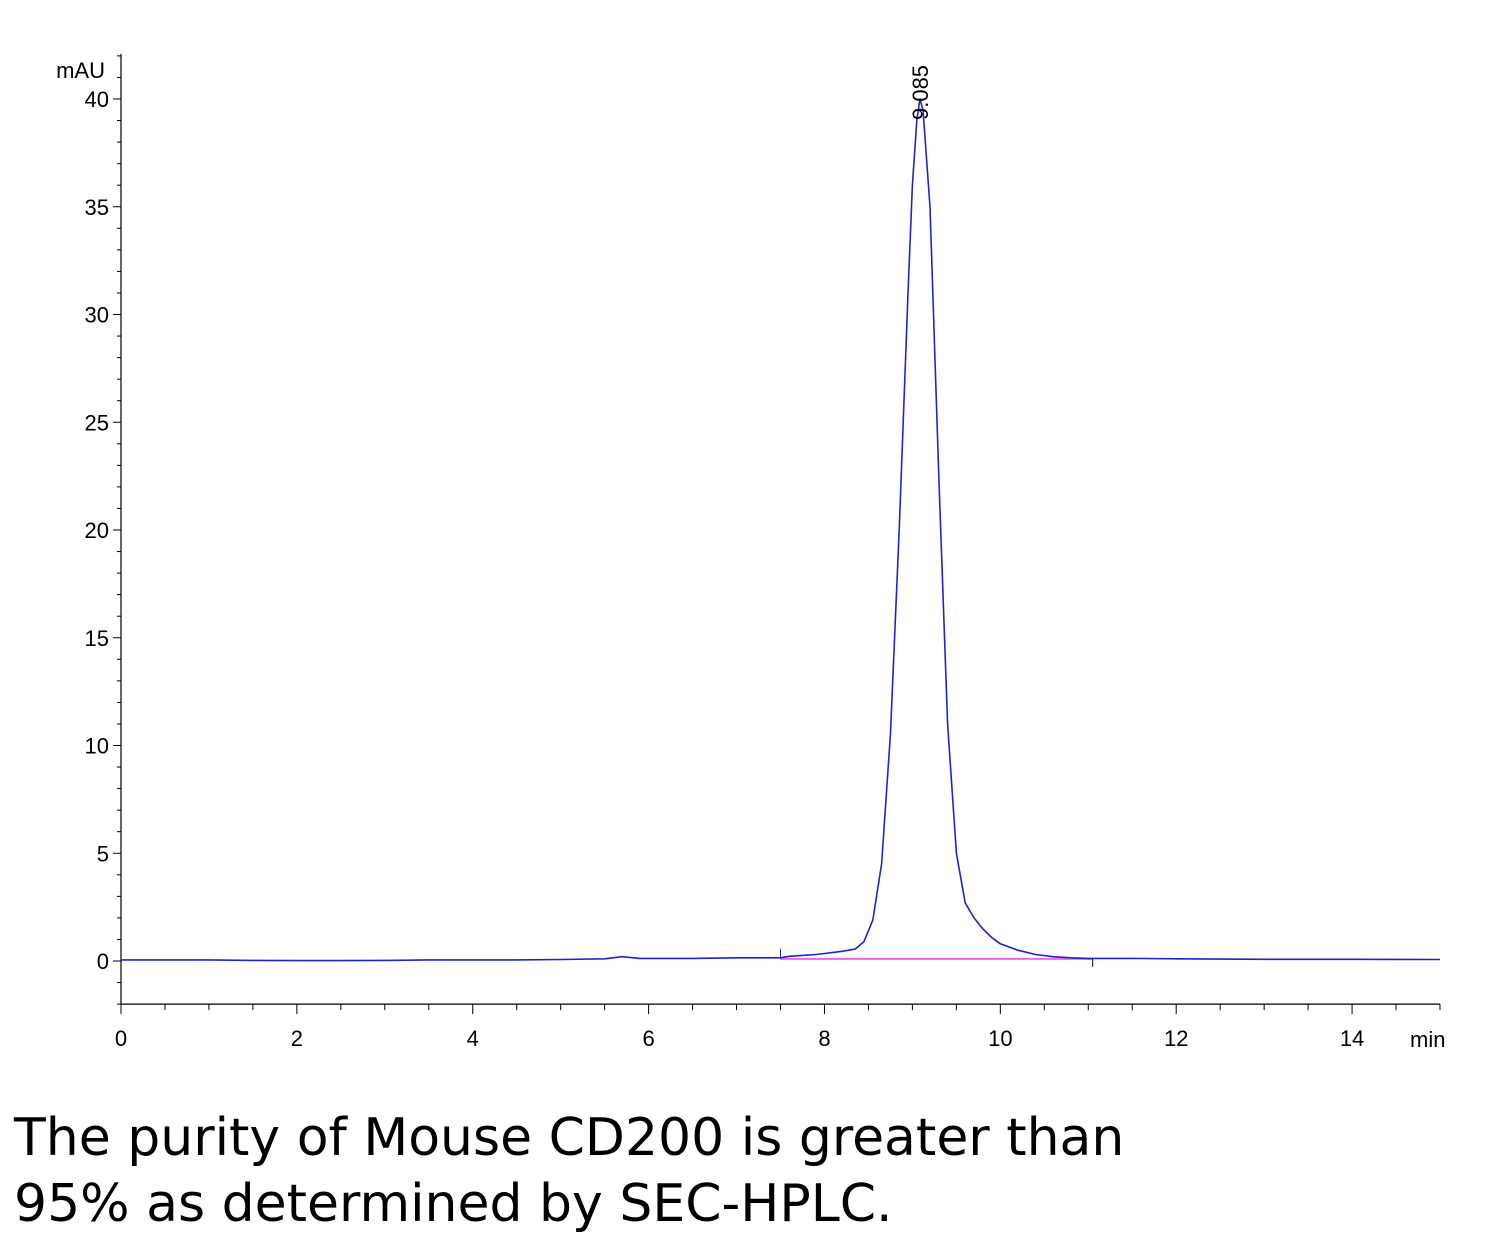 The image size is (1500, 1252). I want to click on peak-retention-time-label: 9.085, so click(920, 92).